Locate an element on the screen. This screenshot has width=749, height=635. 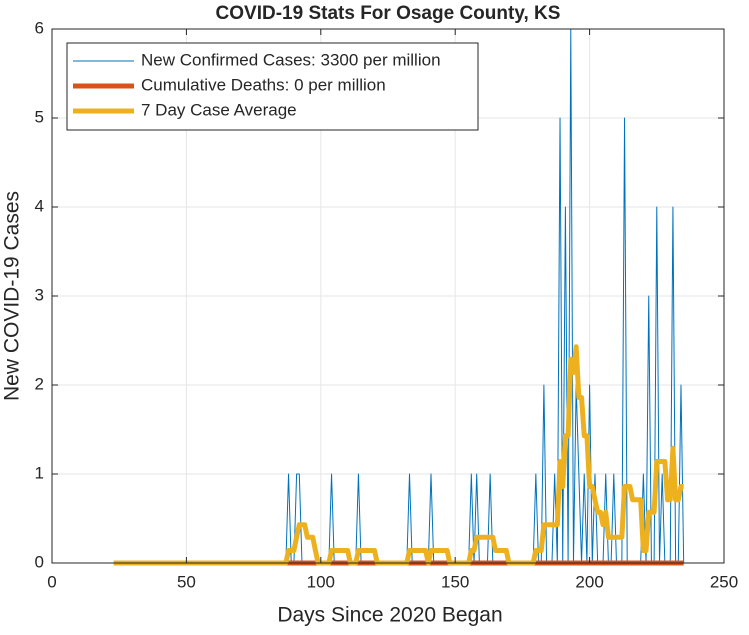
x-axis-label: Days Since 2020 Began is located at coordinates (389, 615).